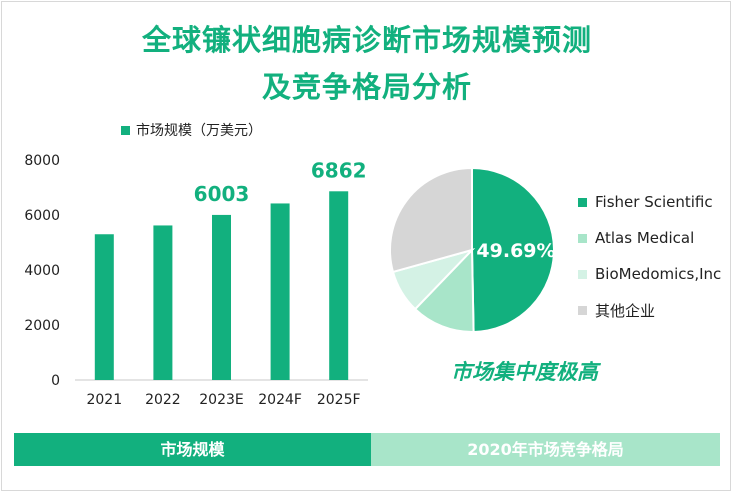 The height and width of the screenshot is (494, 734). I want to click on pie-chart: 49.69%, so click(472, 250).